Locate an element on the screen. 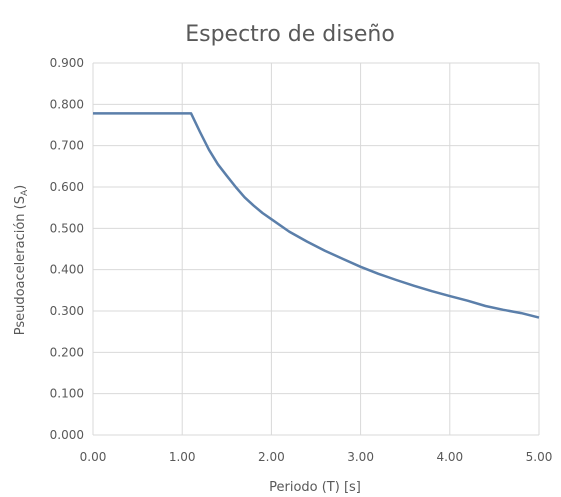  x-tick-label: 2.00 is located at coordinates (271, 457).